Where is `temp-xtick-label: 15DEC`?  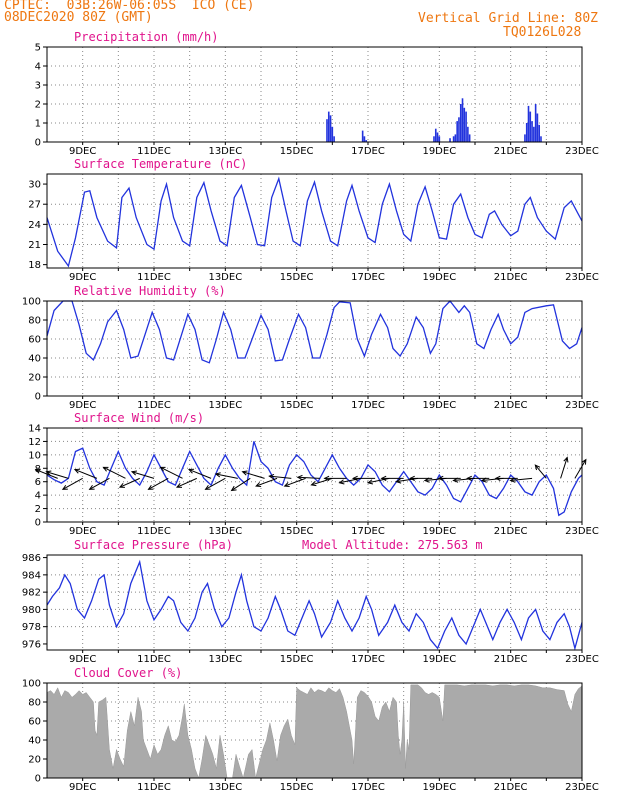
temp-xtick-label: 15DEC is located at coordinates (297, 277).